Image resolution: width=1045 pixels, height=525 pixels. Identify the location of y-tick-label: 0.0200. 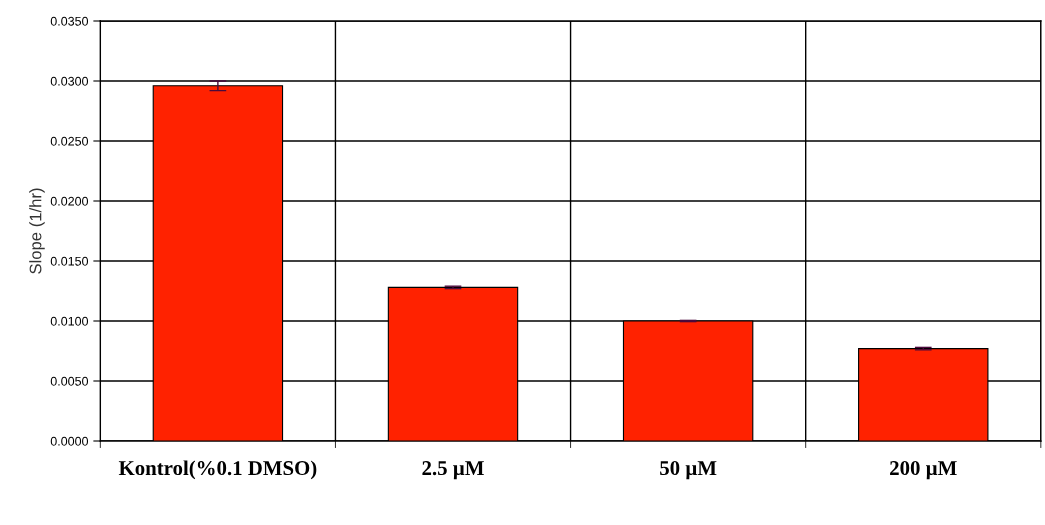
(69, 201).